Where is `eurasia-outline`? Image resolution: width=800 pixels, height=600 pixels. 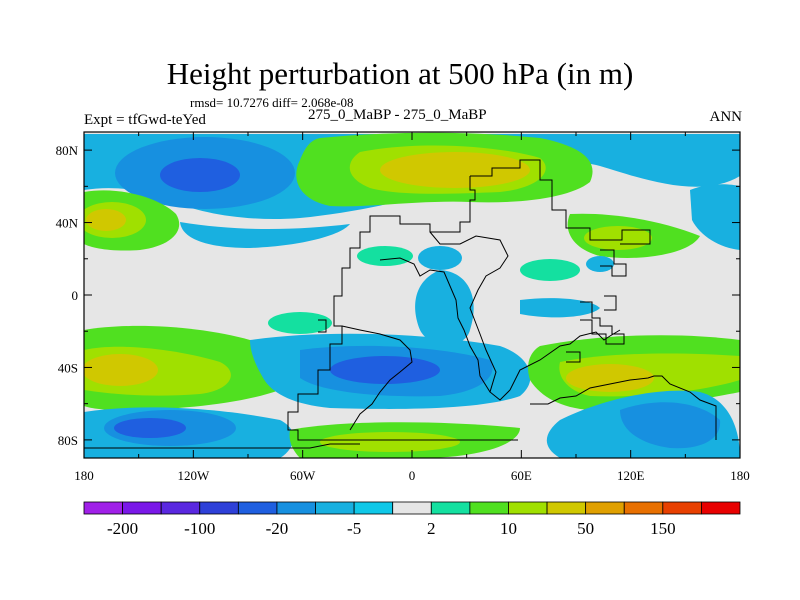 eurasia-outline is located at coordinates (560, 202).